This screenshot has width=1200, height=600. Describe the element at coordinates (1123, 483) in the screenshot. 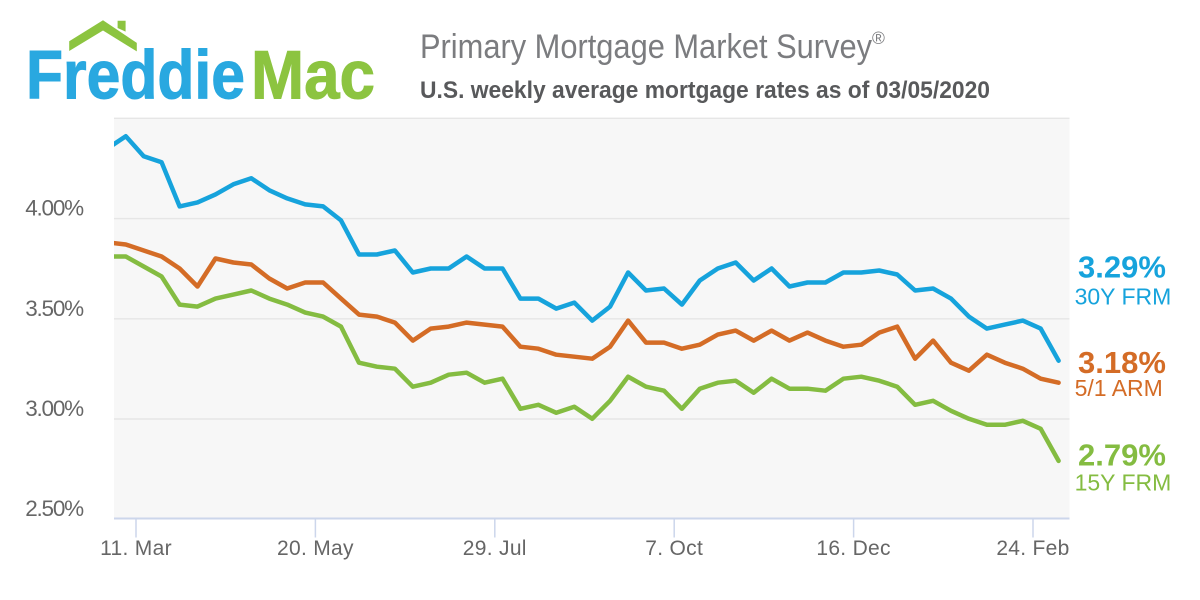

I see `svg-text: 15Y FRM` at that location.